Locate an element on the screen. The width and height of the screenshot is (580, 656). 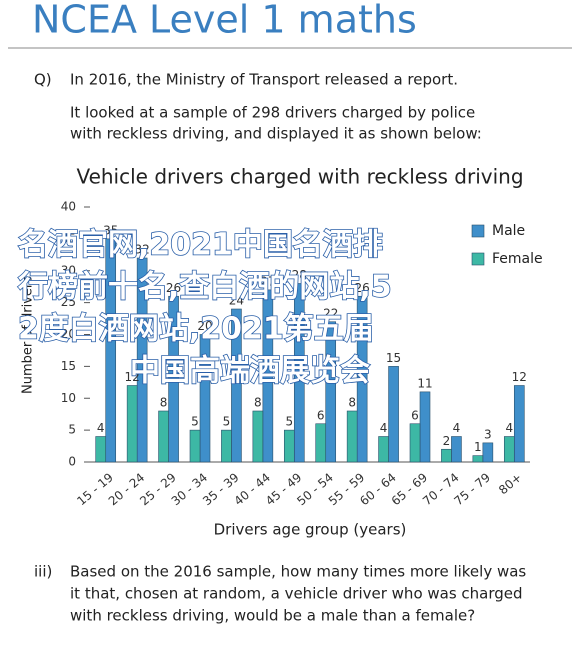
legend-label: Female is located at coordinates (517, 259).